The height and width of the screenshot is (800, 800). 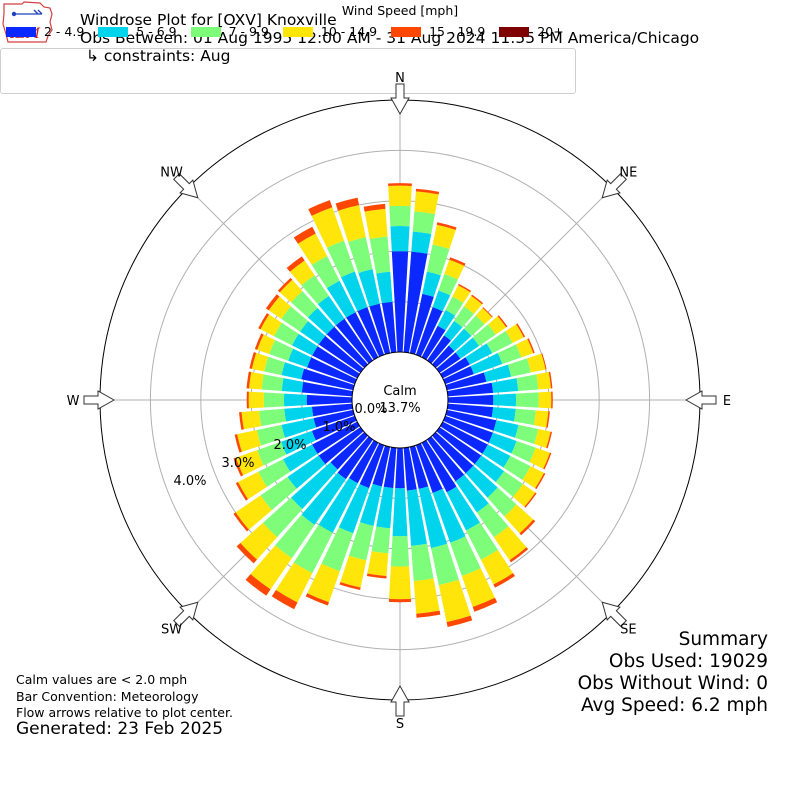 What do you see at coordinates (137, 31) in the screenshot?
I see `legend-item: 5 - 6.9` at bounding box center [137, 31].